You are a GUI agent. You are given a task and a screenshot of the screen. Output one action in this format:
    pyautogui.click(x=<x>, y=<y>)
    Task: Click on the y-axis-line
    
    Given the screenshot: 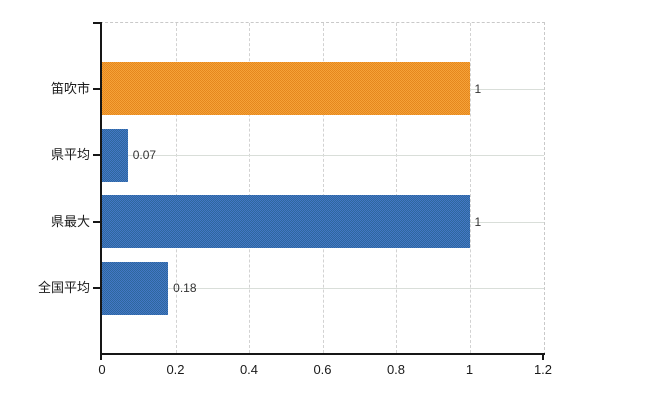 What is the action you would take?
    pyautogui.click(x=101, y=188)
    